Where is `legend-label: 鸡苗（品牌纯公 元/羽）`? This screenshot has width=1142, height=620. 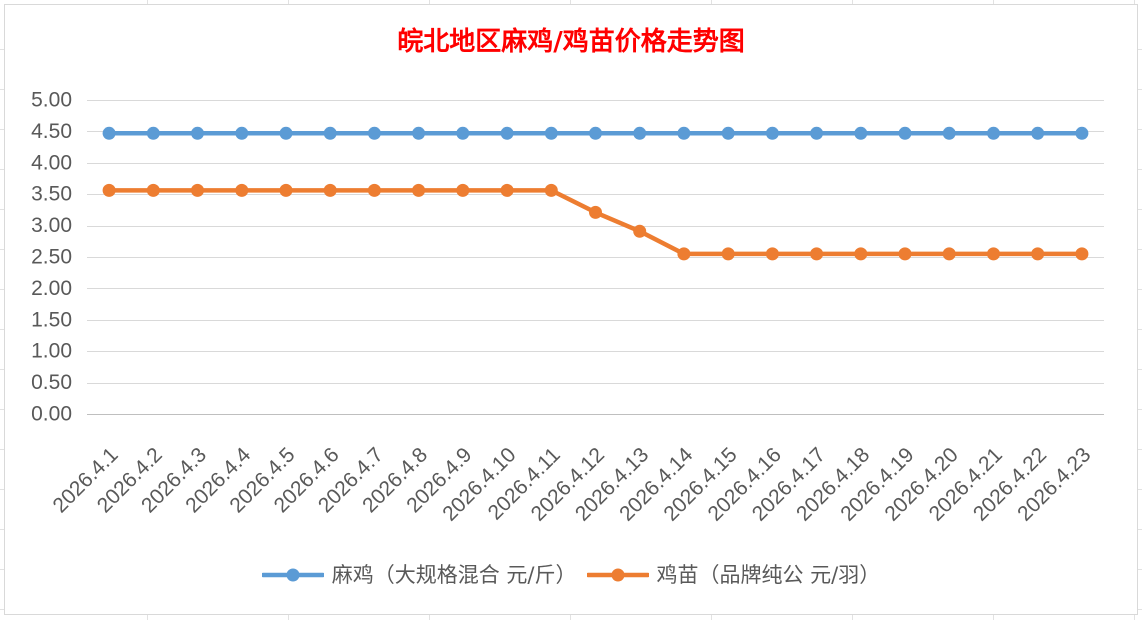
legend-label: 鸡苗（品牌纯公 元/羽） is located at coordinates (768, 575).